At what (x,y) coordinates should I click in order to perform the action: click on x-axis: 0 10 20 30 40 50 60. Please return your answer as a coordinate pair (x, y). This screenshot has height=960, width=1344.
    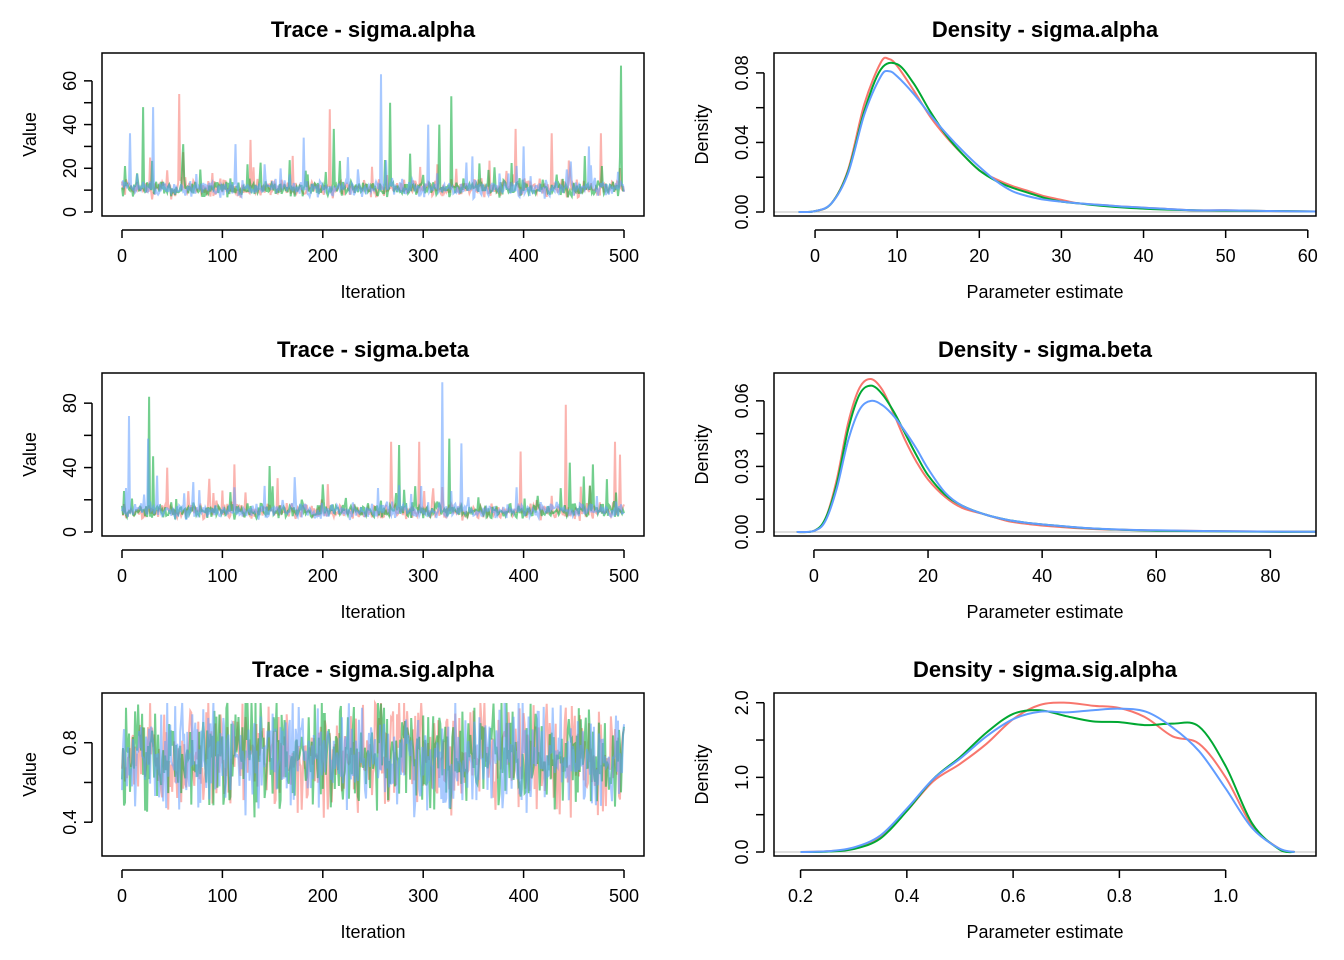
    Looking at the image, I should click on (1064, 247).